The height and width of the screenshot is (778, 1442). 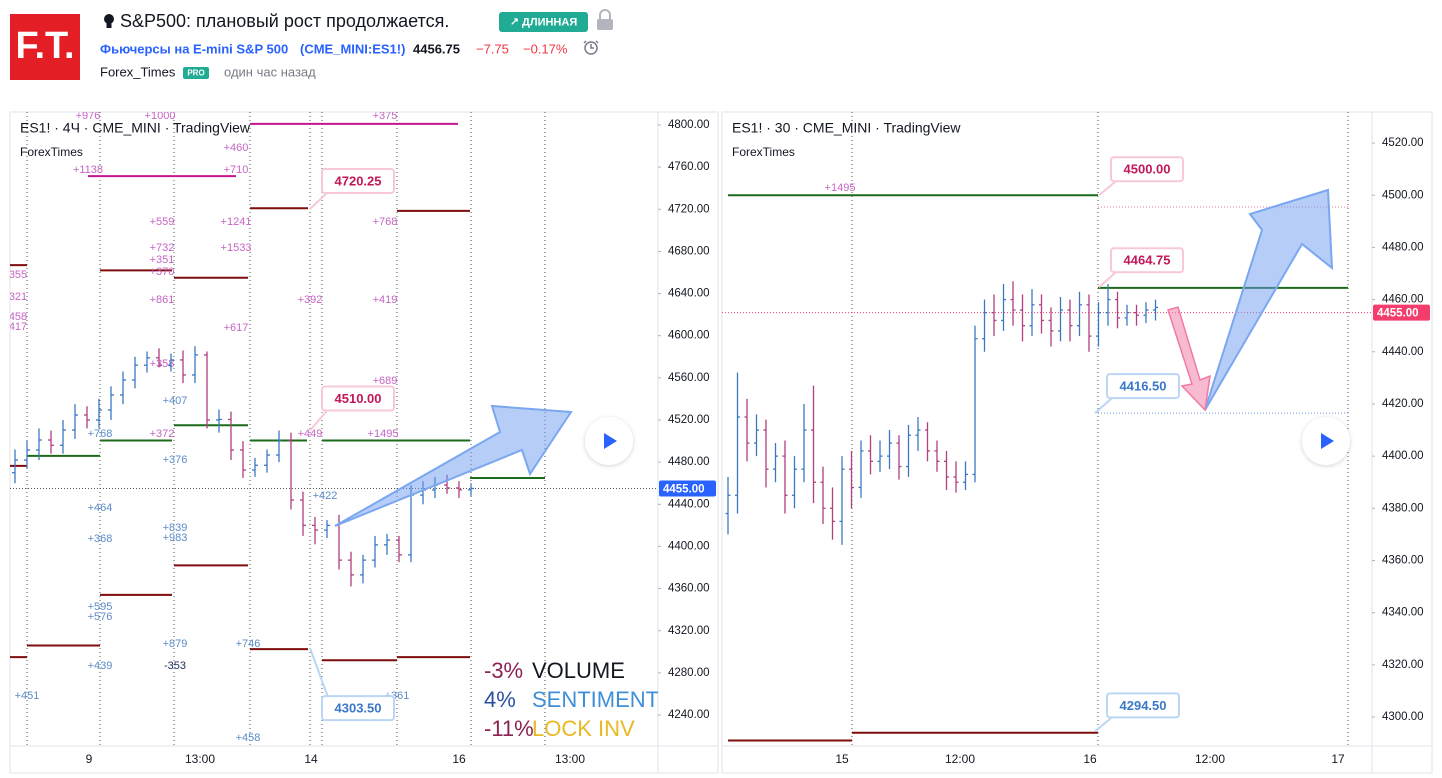 What do you see at coordinates (1403, 404) in the screenshot?
I see `y-tick-label: 4420.00` at bounding box center [1403, 404].